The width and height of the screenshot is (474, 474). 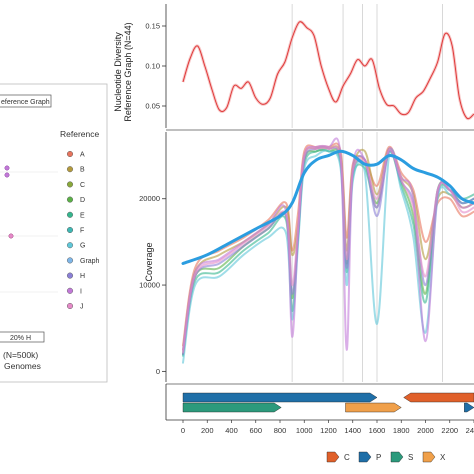 What do you see at coordinates (152, 66) in the screenshot?
I see `diversity-ytick-label: 0.10` at bounding box center [152, 66].